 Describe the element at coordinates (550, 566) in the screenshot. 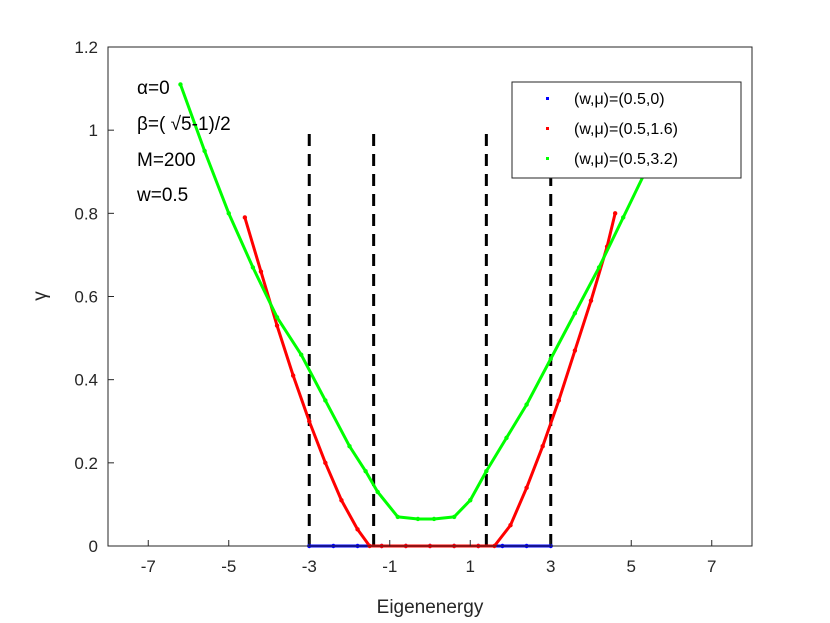

I see `x-tick-label: 3` at that location.